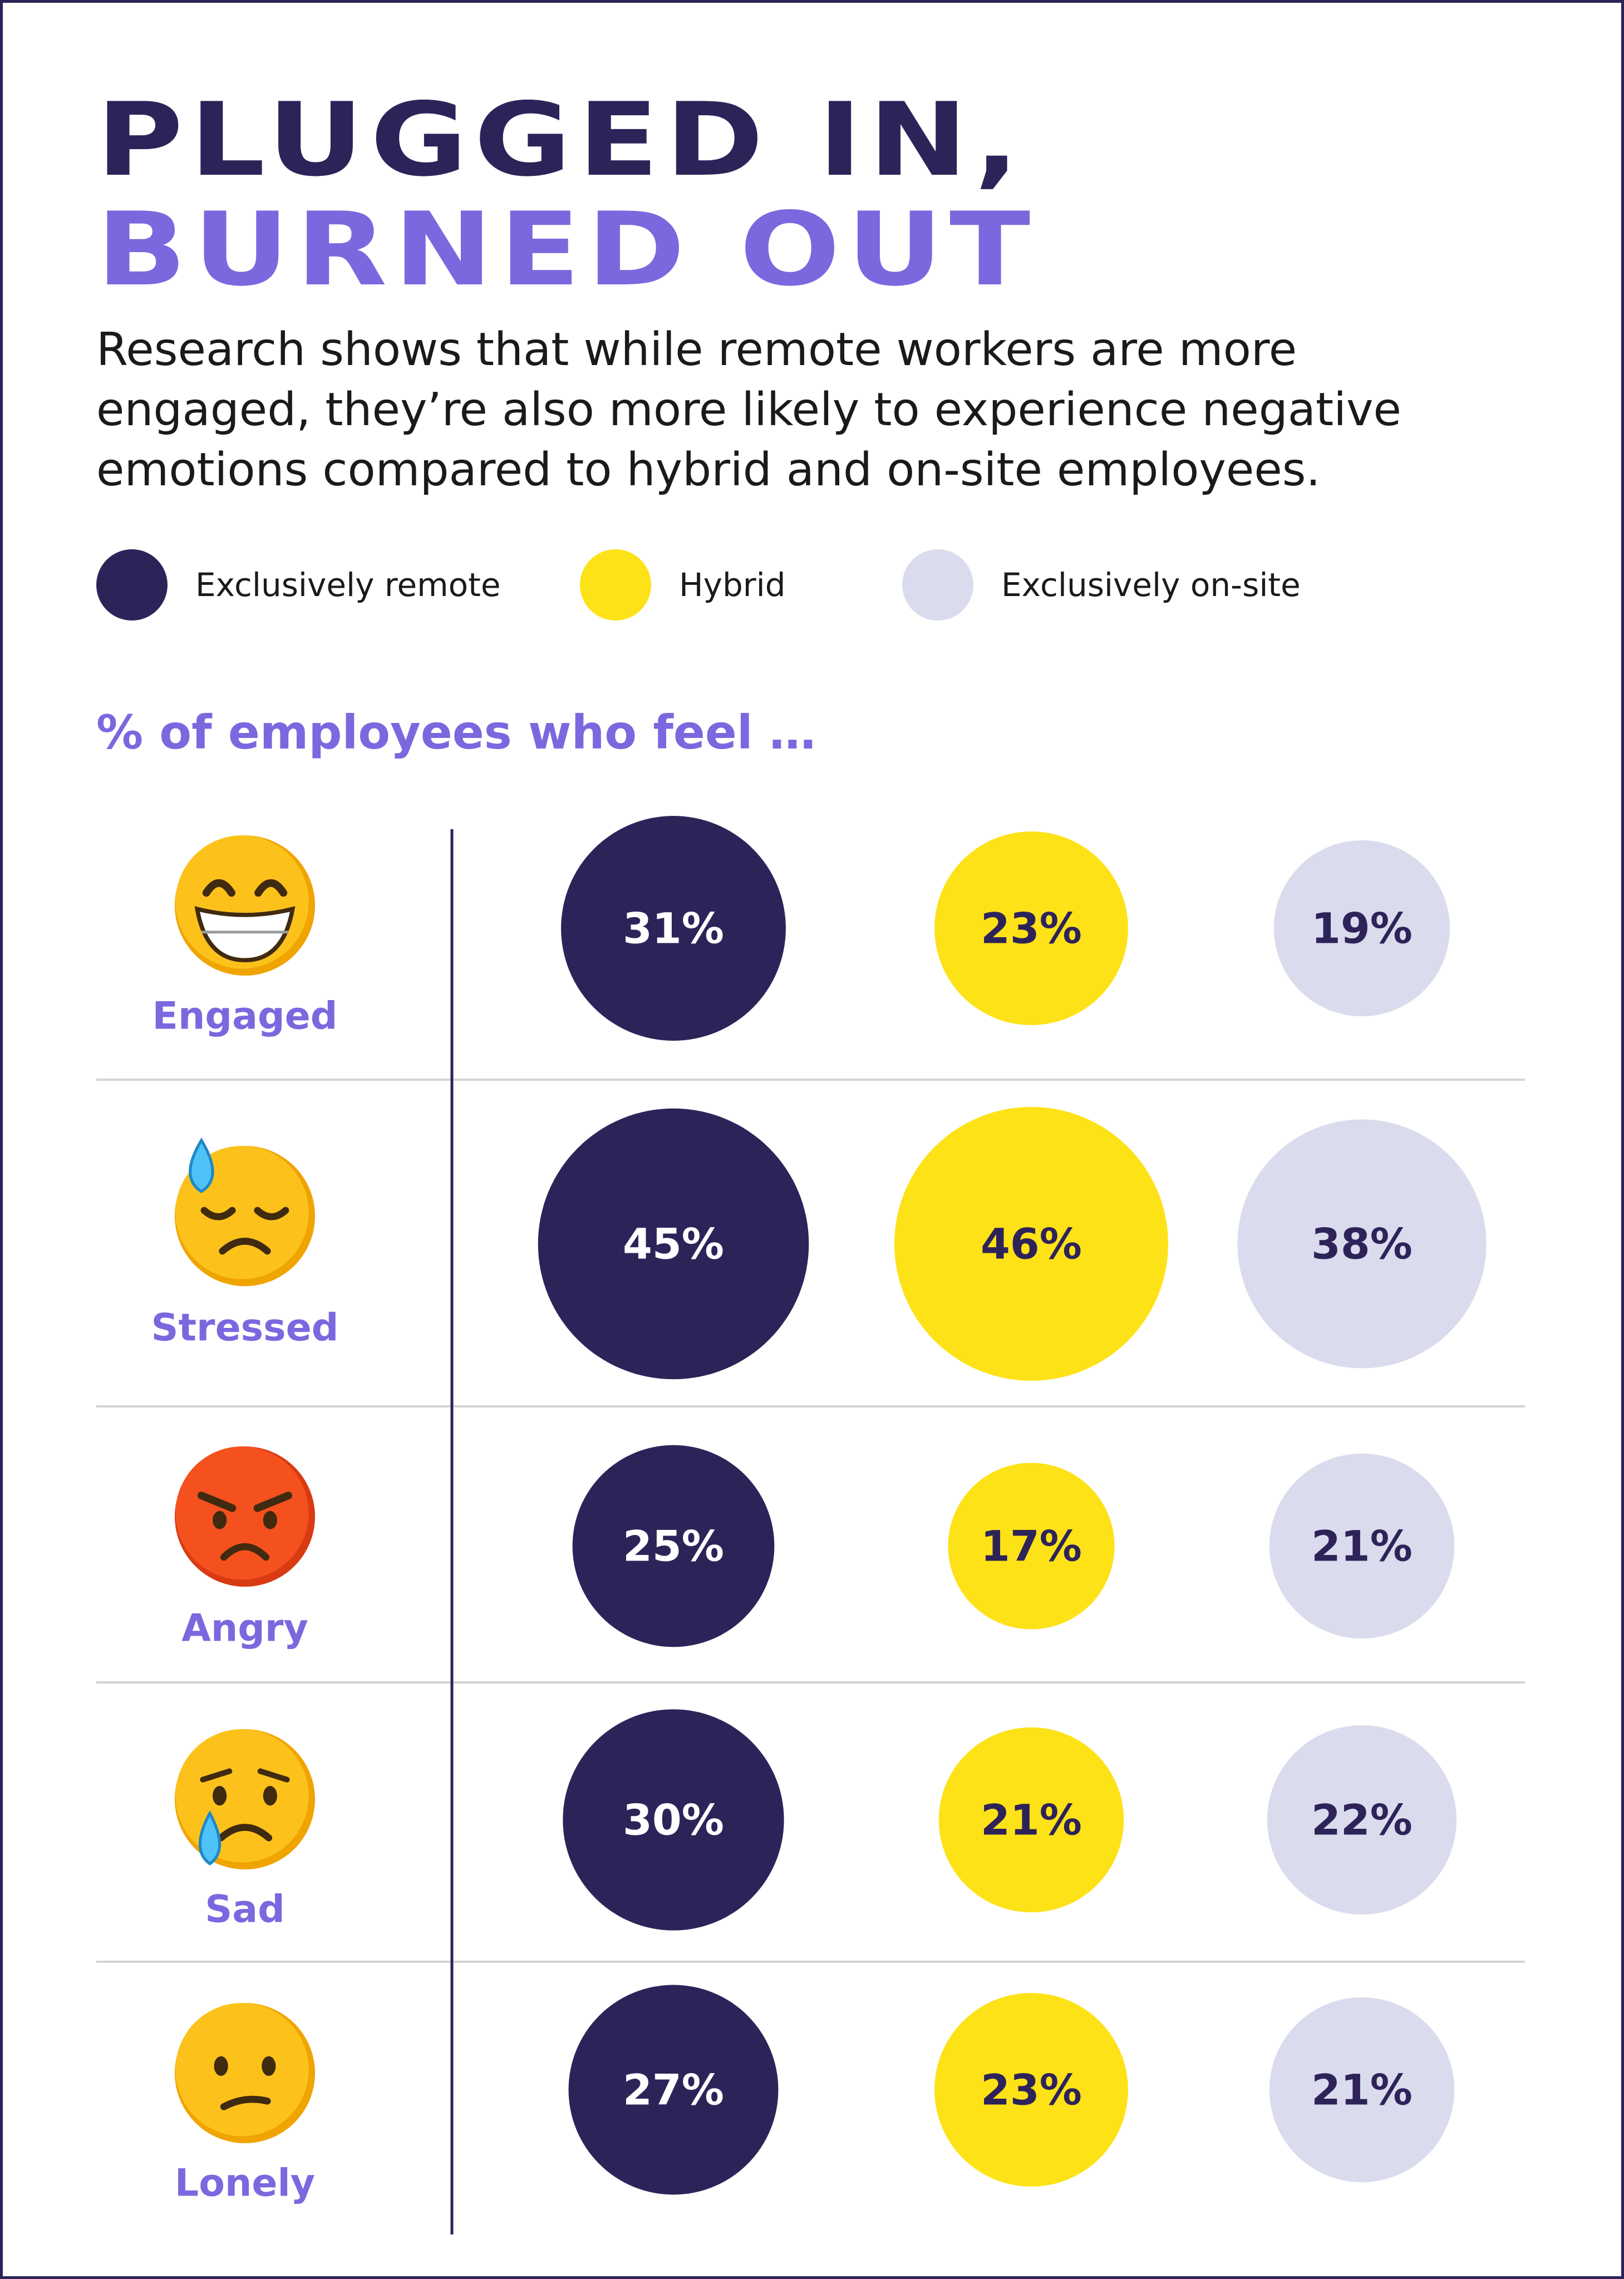 The width and height of the screenshot is (1624, 2279). I want to click on legend-label-hybrid: Hybrid, so click(733, 585).